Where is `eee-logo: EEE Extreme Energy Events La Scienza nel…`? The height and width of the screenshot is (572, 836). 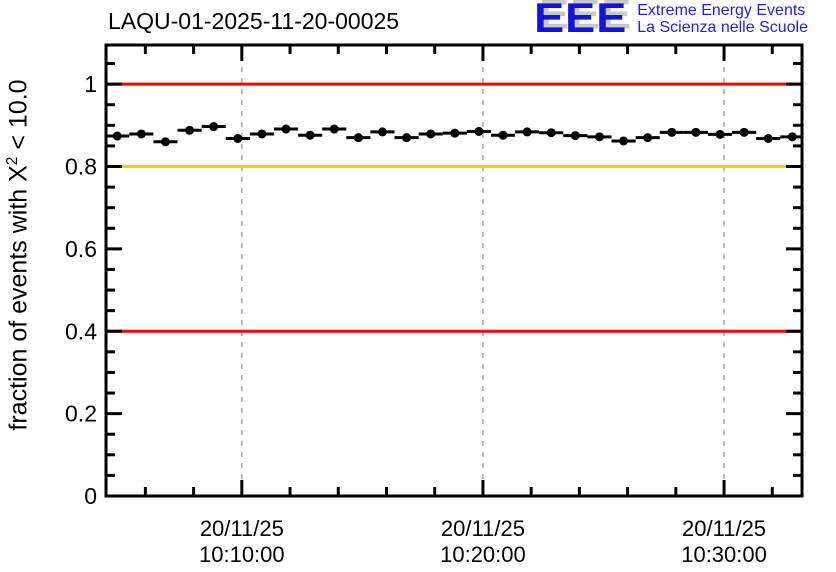 eee-logo: EEE Extreme Energy Events La Scienza nel… is located at coordinates (671, 20).